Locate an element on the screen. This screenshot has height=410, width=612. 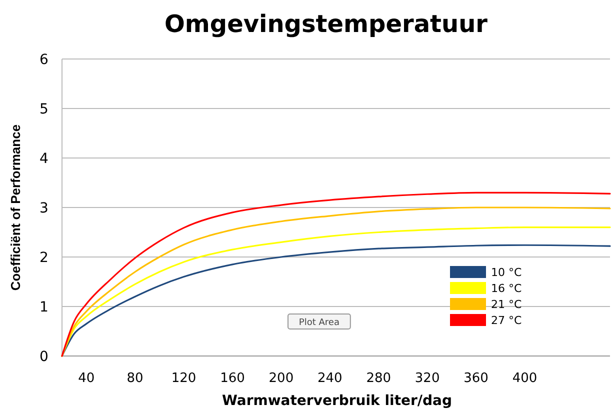
annotation: Plot Area is located at coordinates (319, 323).